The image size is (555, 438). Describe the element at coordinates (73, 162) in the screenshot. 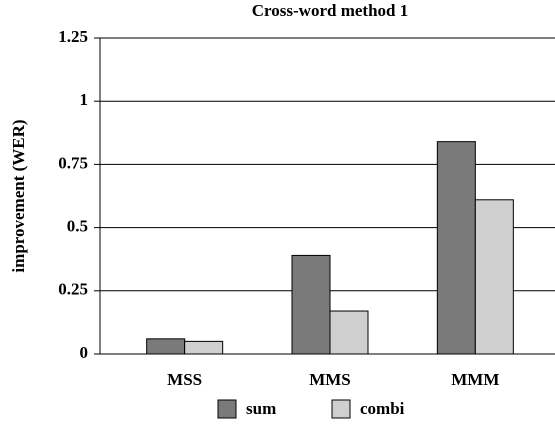

I see `y-tick-label: 0.75` at that location.